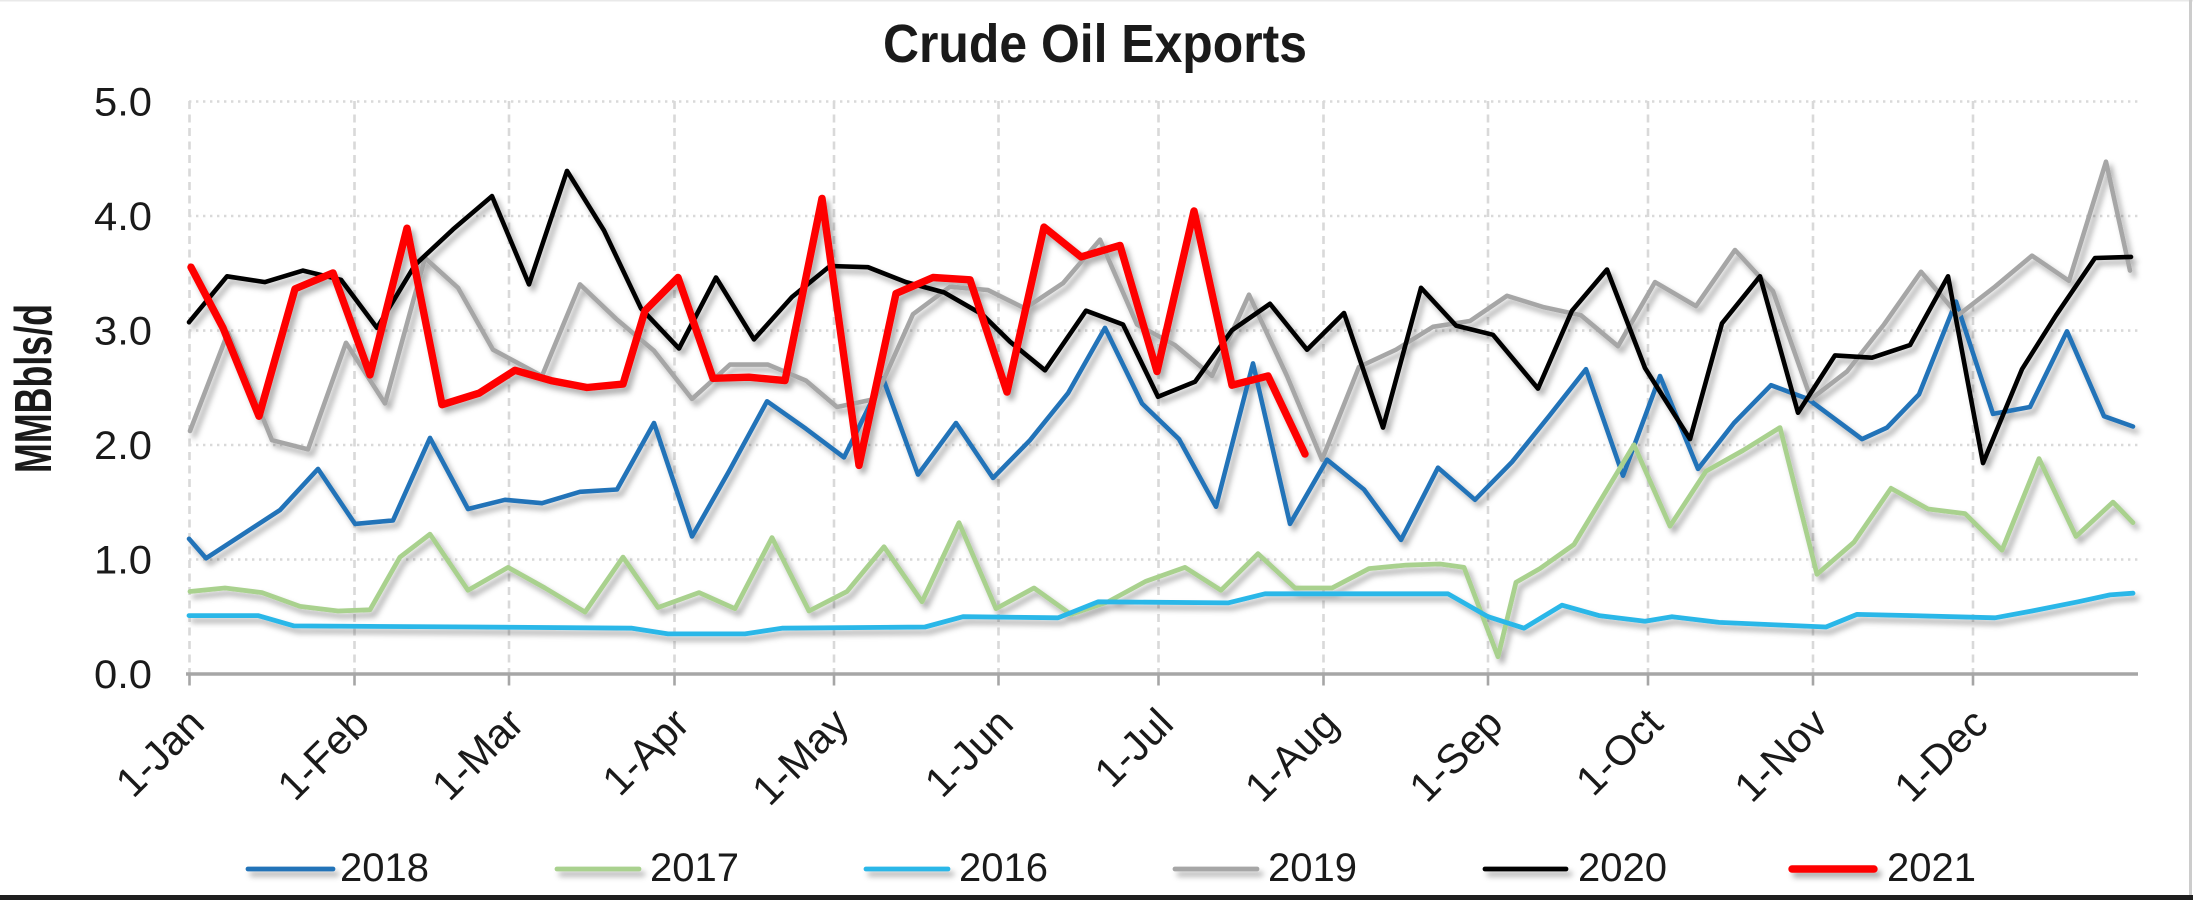 This screenshot has width=2193, height=900. Describe the element at coordinates (1931, 868) in the screenshot. I see `svg-text: 2021` at that location.